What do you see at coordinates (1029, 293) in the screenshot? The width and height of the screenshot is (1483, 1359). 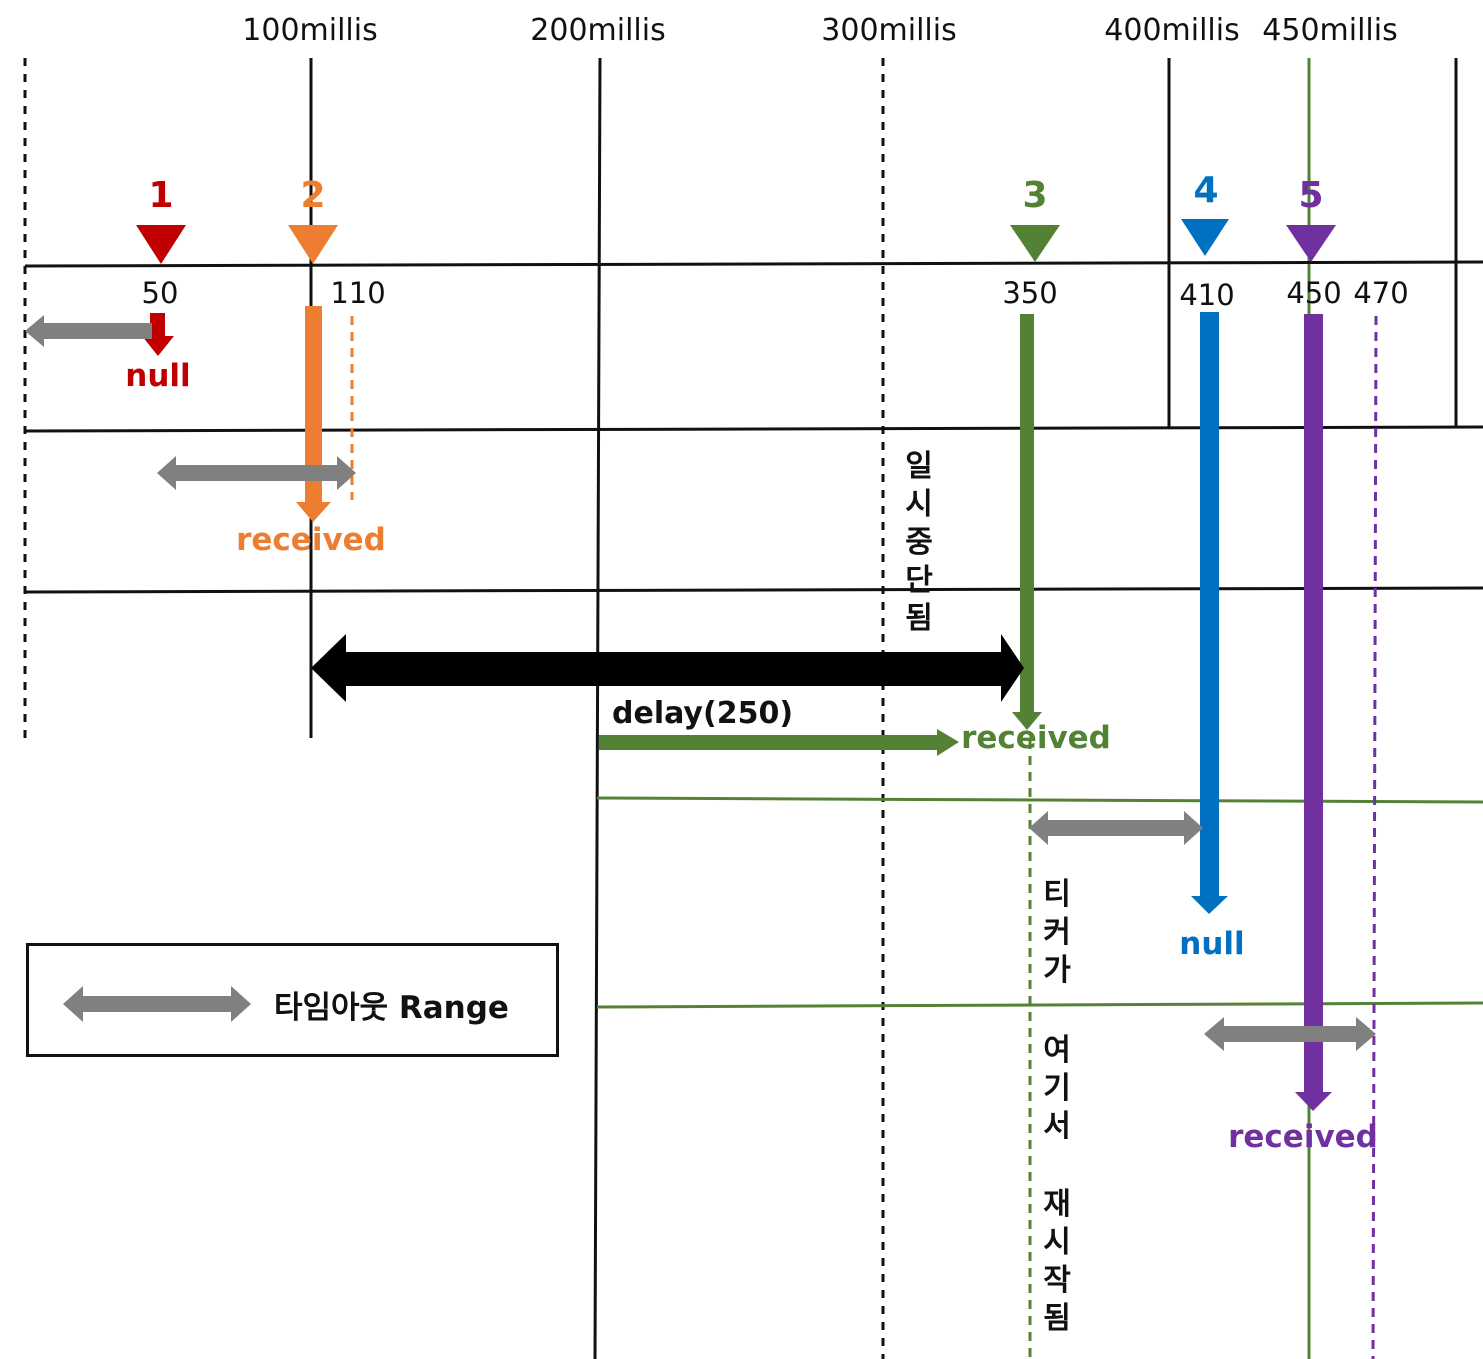 I see `value-label-350: 350` at bounding box center [1029, 293].